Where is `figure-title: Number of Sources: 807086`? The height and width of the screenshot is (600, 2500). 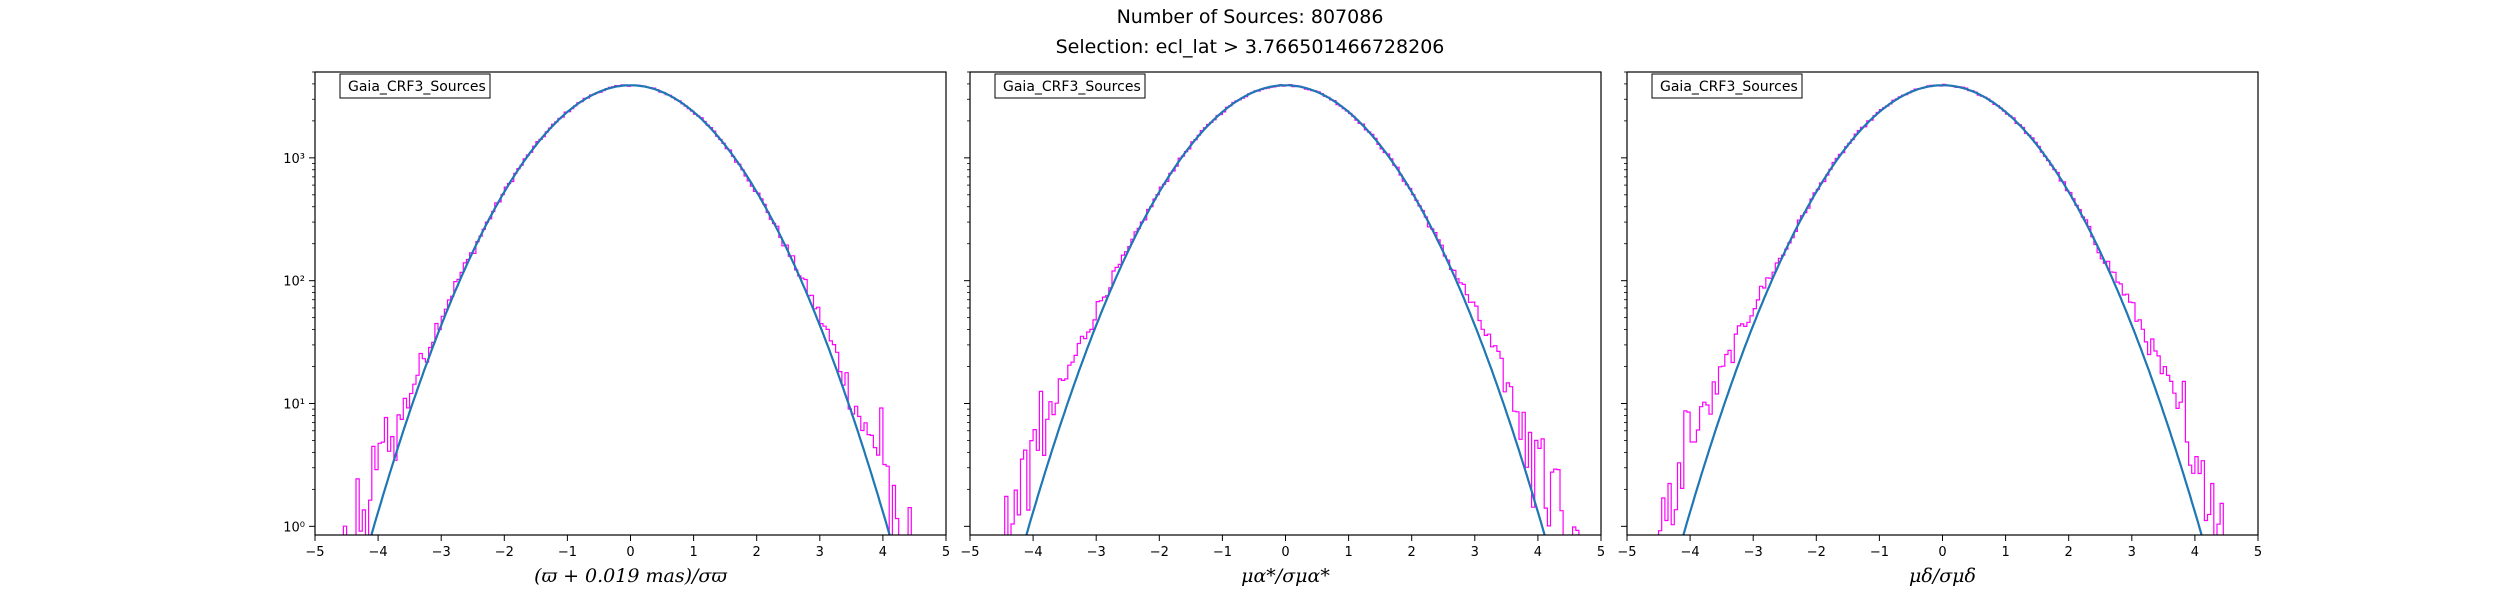
figure-title: Number of Sources: 807086 is located at coordinates (1250, 17).